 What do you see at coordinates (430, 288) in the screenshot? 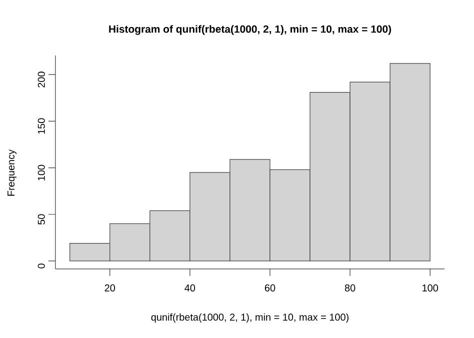
I see `x-tick-label: 100` at bounding box center [430, 288].